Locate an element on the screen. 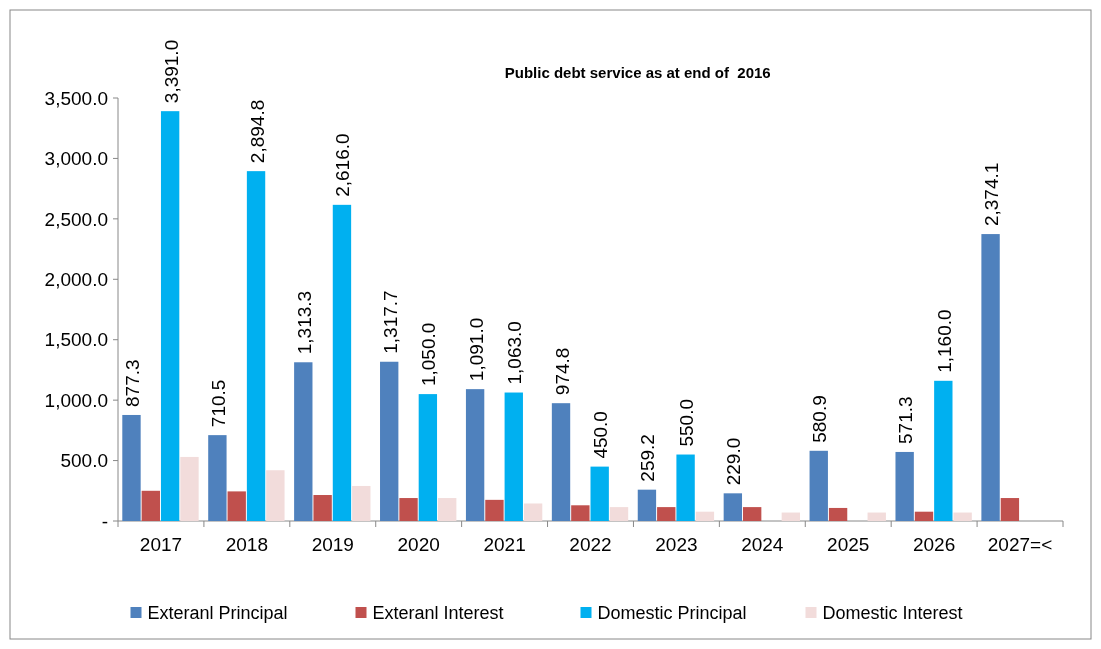  legend-label: Exteranl Principal is located at coordinates (217, 613).